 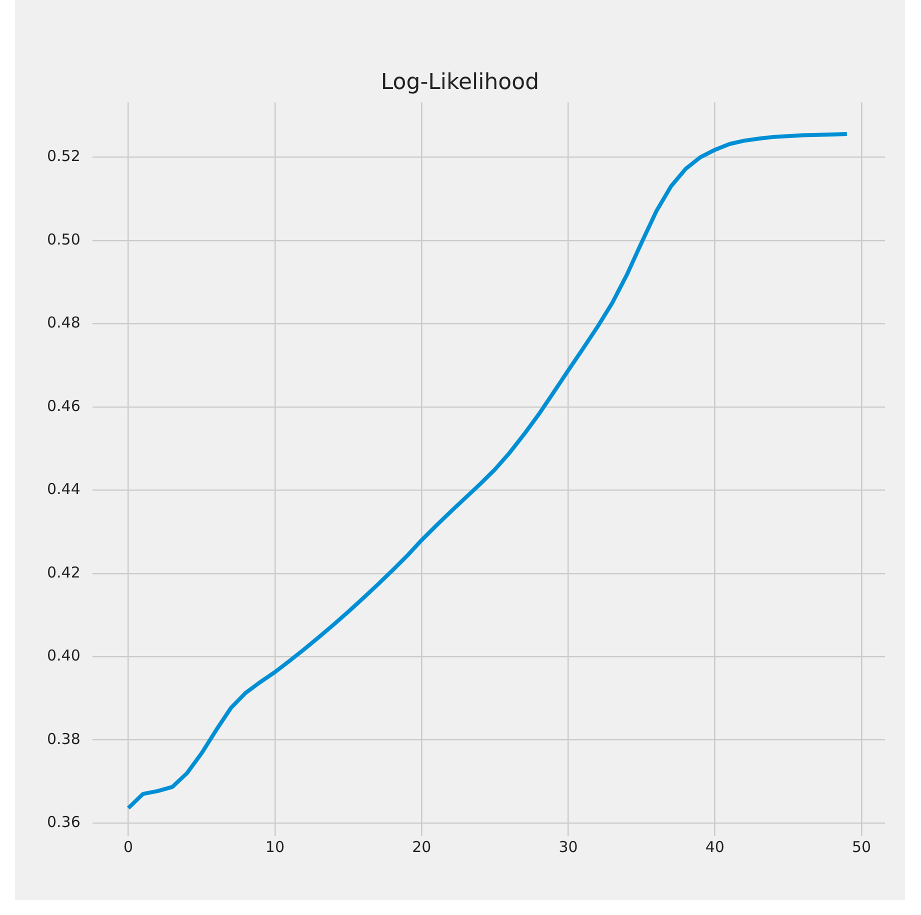 What do you see at coordinates (129, 847) in the screenshot?
I see `x-tick-label: 0` at bounding box center [129, 847].